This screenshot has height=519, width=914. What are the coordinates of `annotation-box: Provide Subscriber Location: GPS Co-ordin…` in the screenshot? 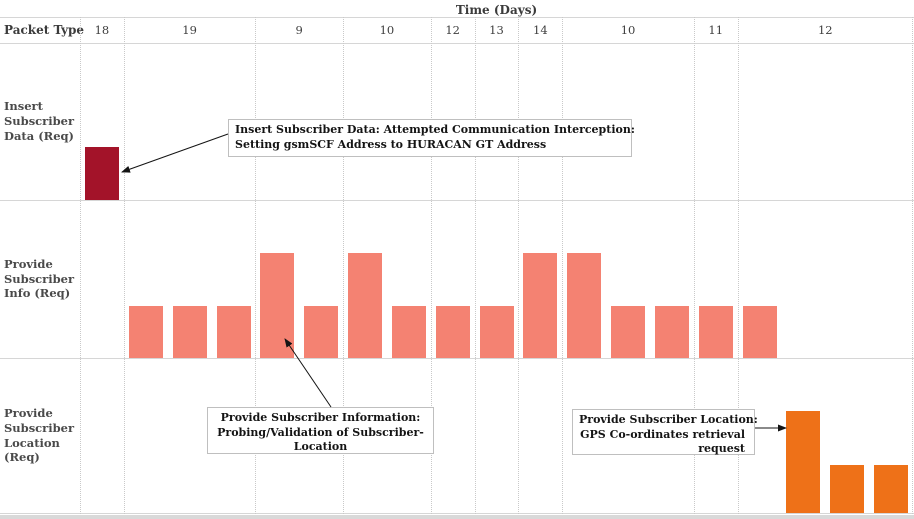 It's located at (665, 432).